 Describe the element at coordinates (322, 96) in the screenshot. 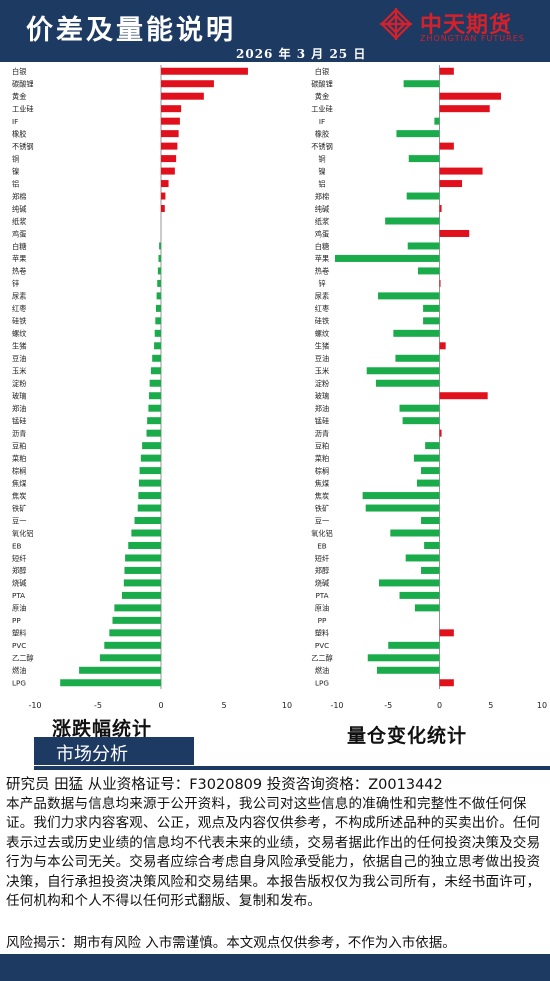

I see `category-label: 黄金` at that location.